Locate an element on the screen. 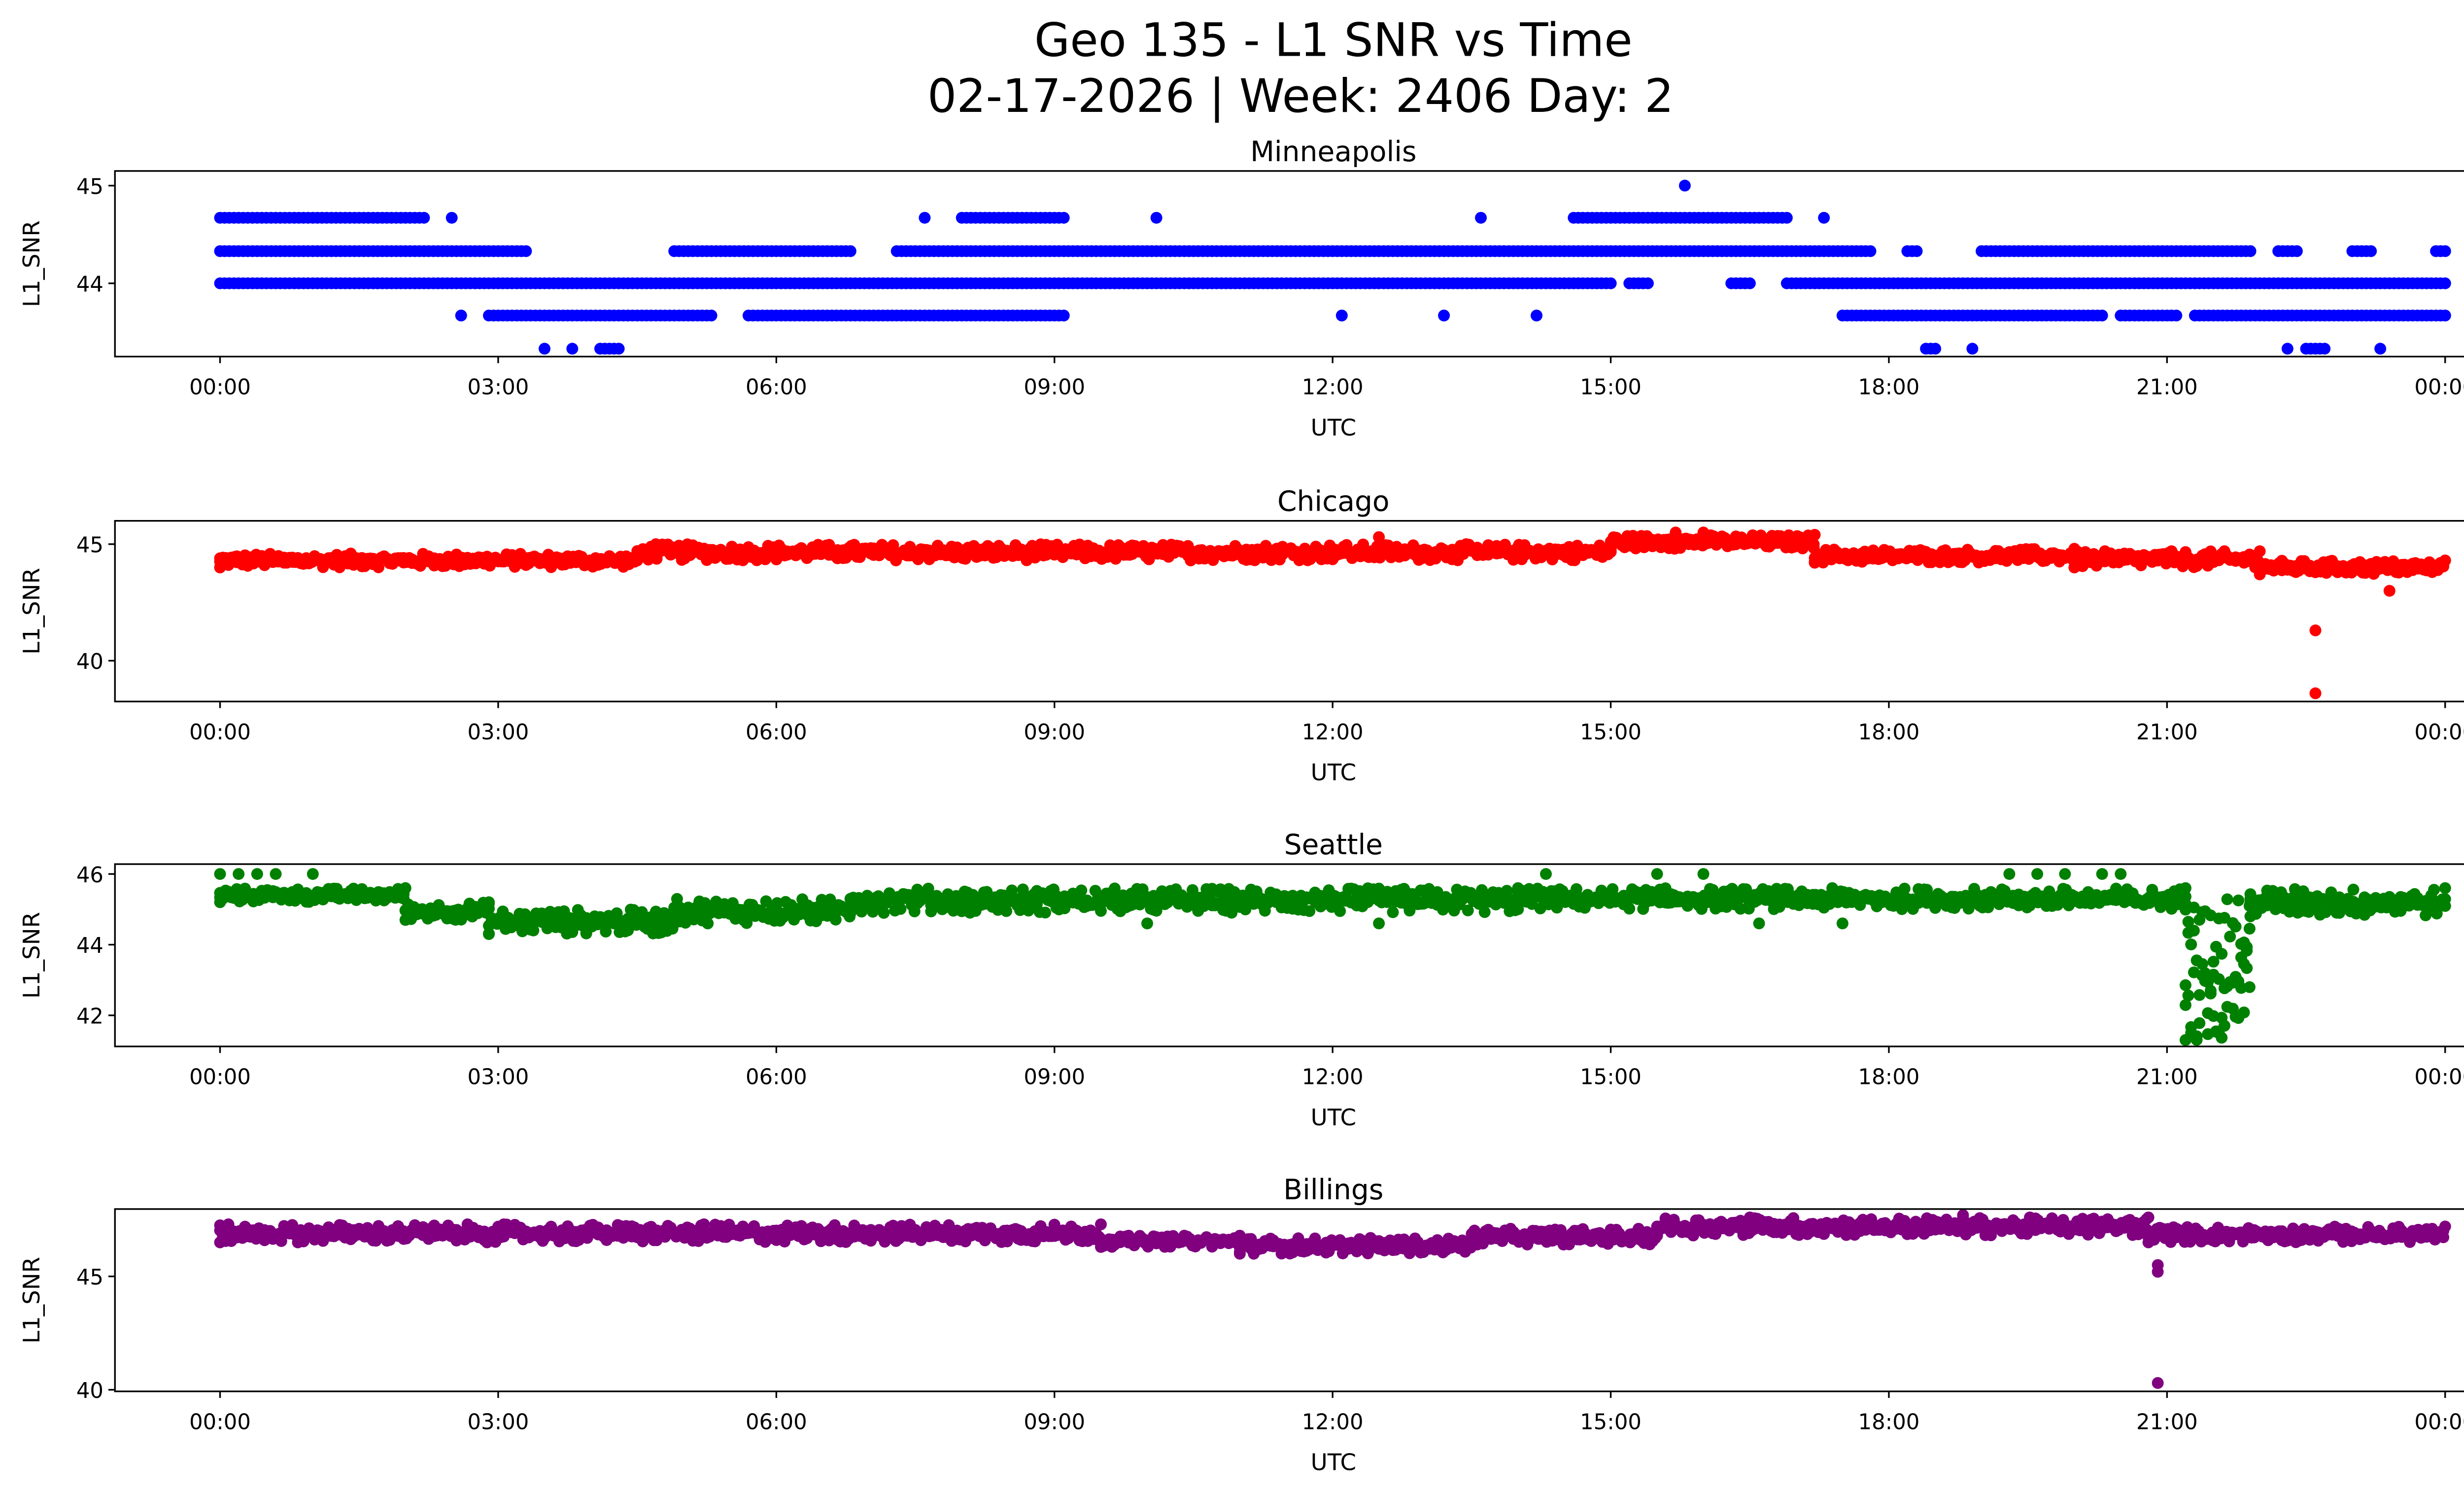  figure-title-line1: Geo 135 - L1 SNR vs Time is located at coordinates (1333, 41).